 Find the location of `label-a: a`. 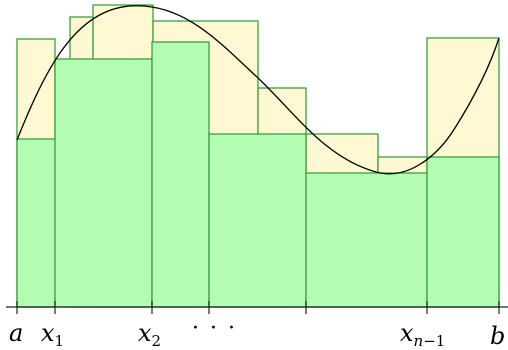

label-a: a is located at coordinates (16, 333).